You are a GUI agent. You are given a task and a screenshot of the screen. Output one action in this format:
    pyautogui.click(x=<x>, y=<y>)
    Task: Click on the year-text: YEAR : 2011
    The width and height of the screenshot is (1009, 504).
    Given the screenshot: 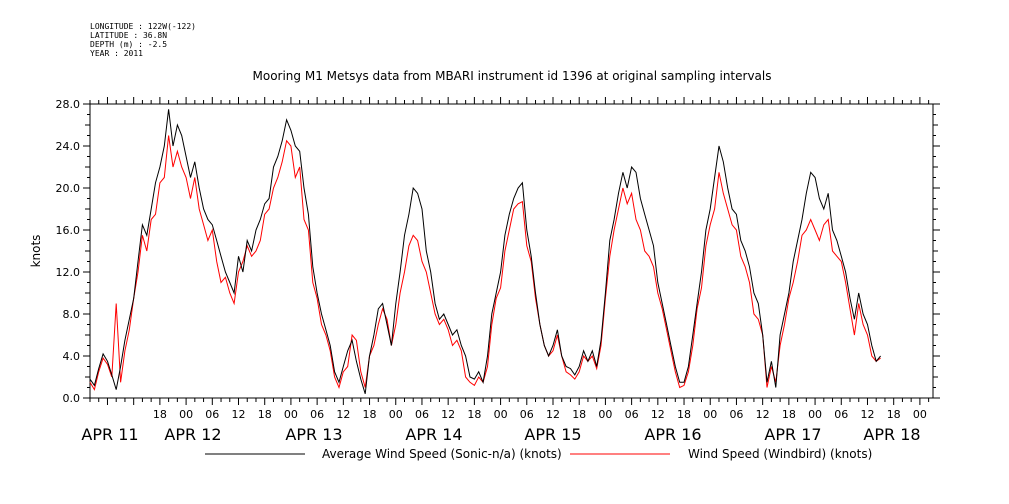 What is the action you would take?
    pyautogui.click(x=116, y=53)
    